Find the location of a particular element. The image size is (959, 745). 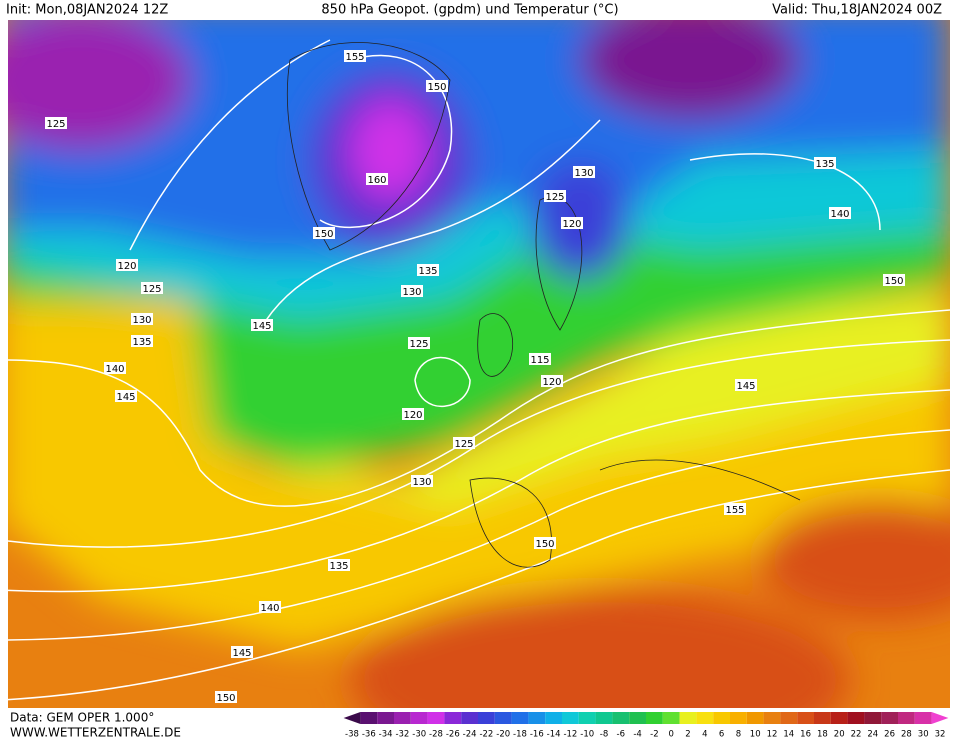

colorbar-label: 14 is located at coordinates (788, 735).